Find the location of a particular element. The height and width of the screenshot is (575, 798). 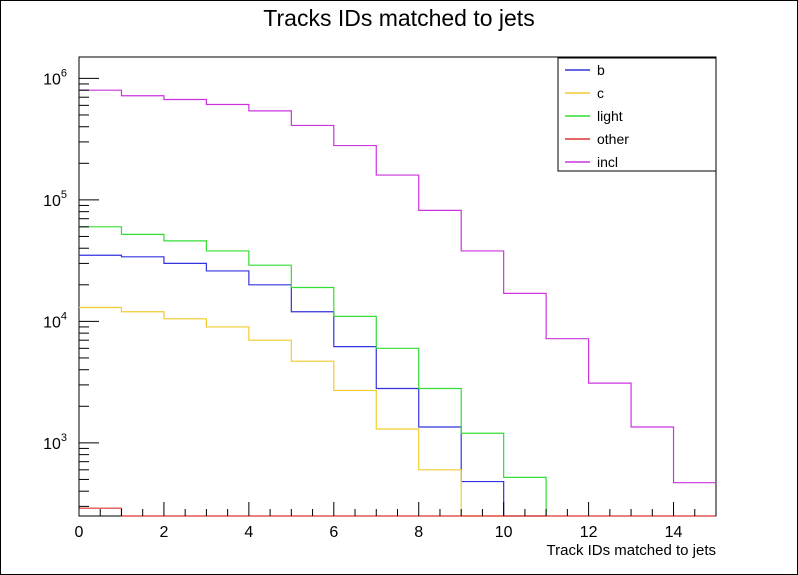

y-tick-label: 10³ is located at coordinates (55, 442).